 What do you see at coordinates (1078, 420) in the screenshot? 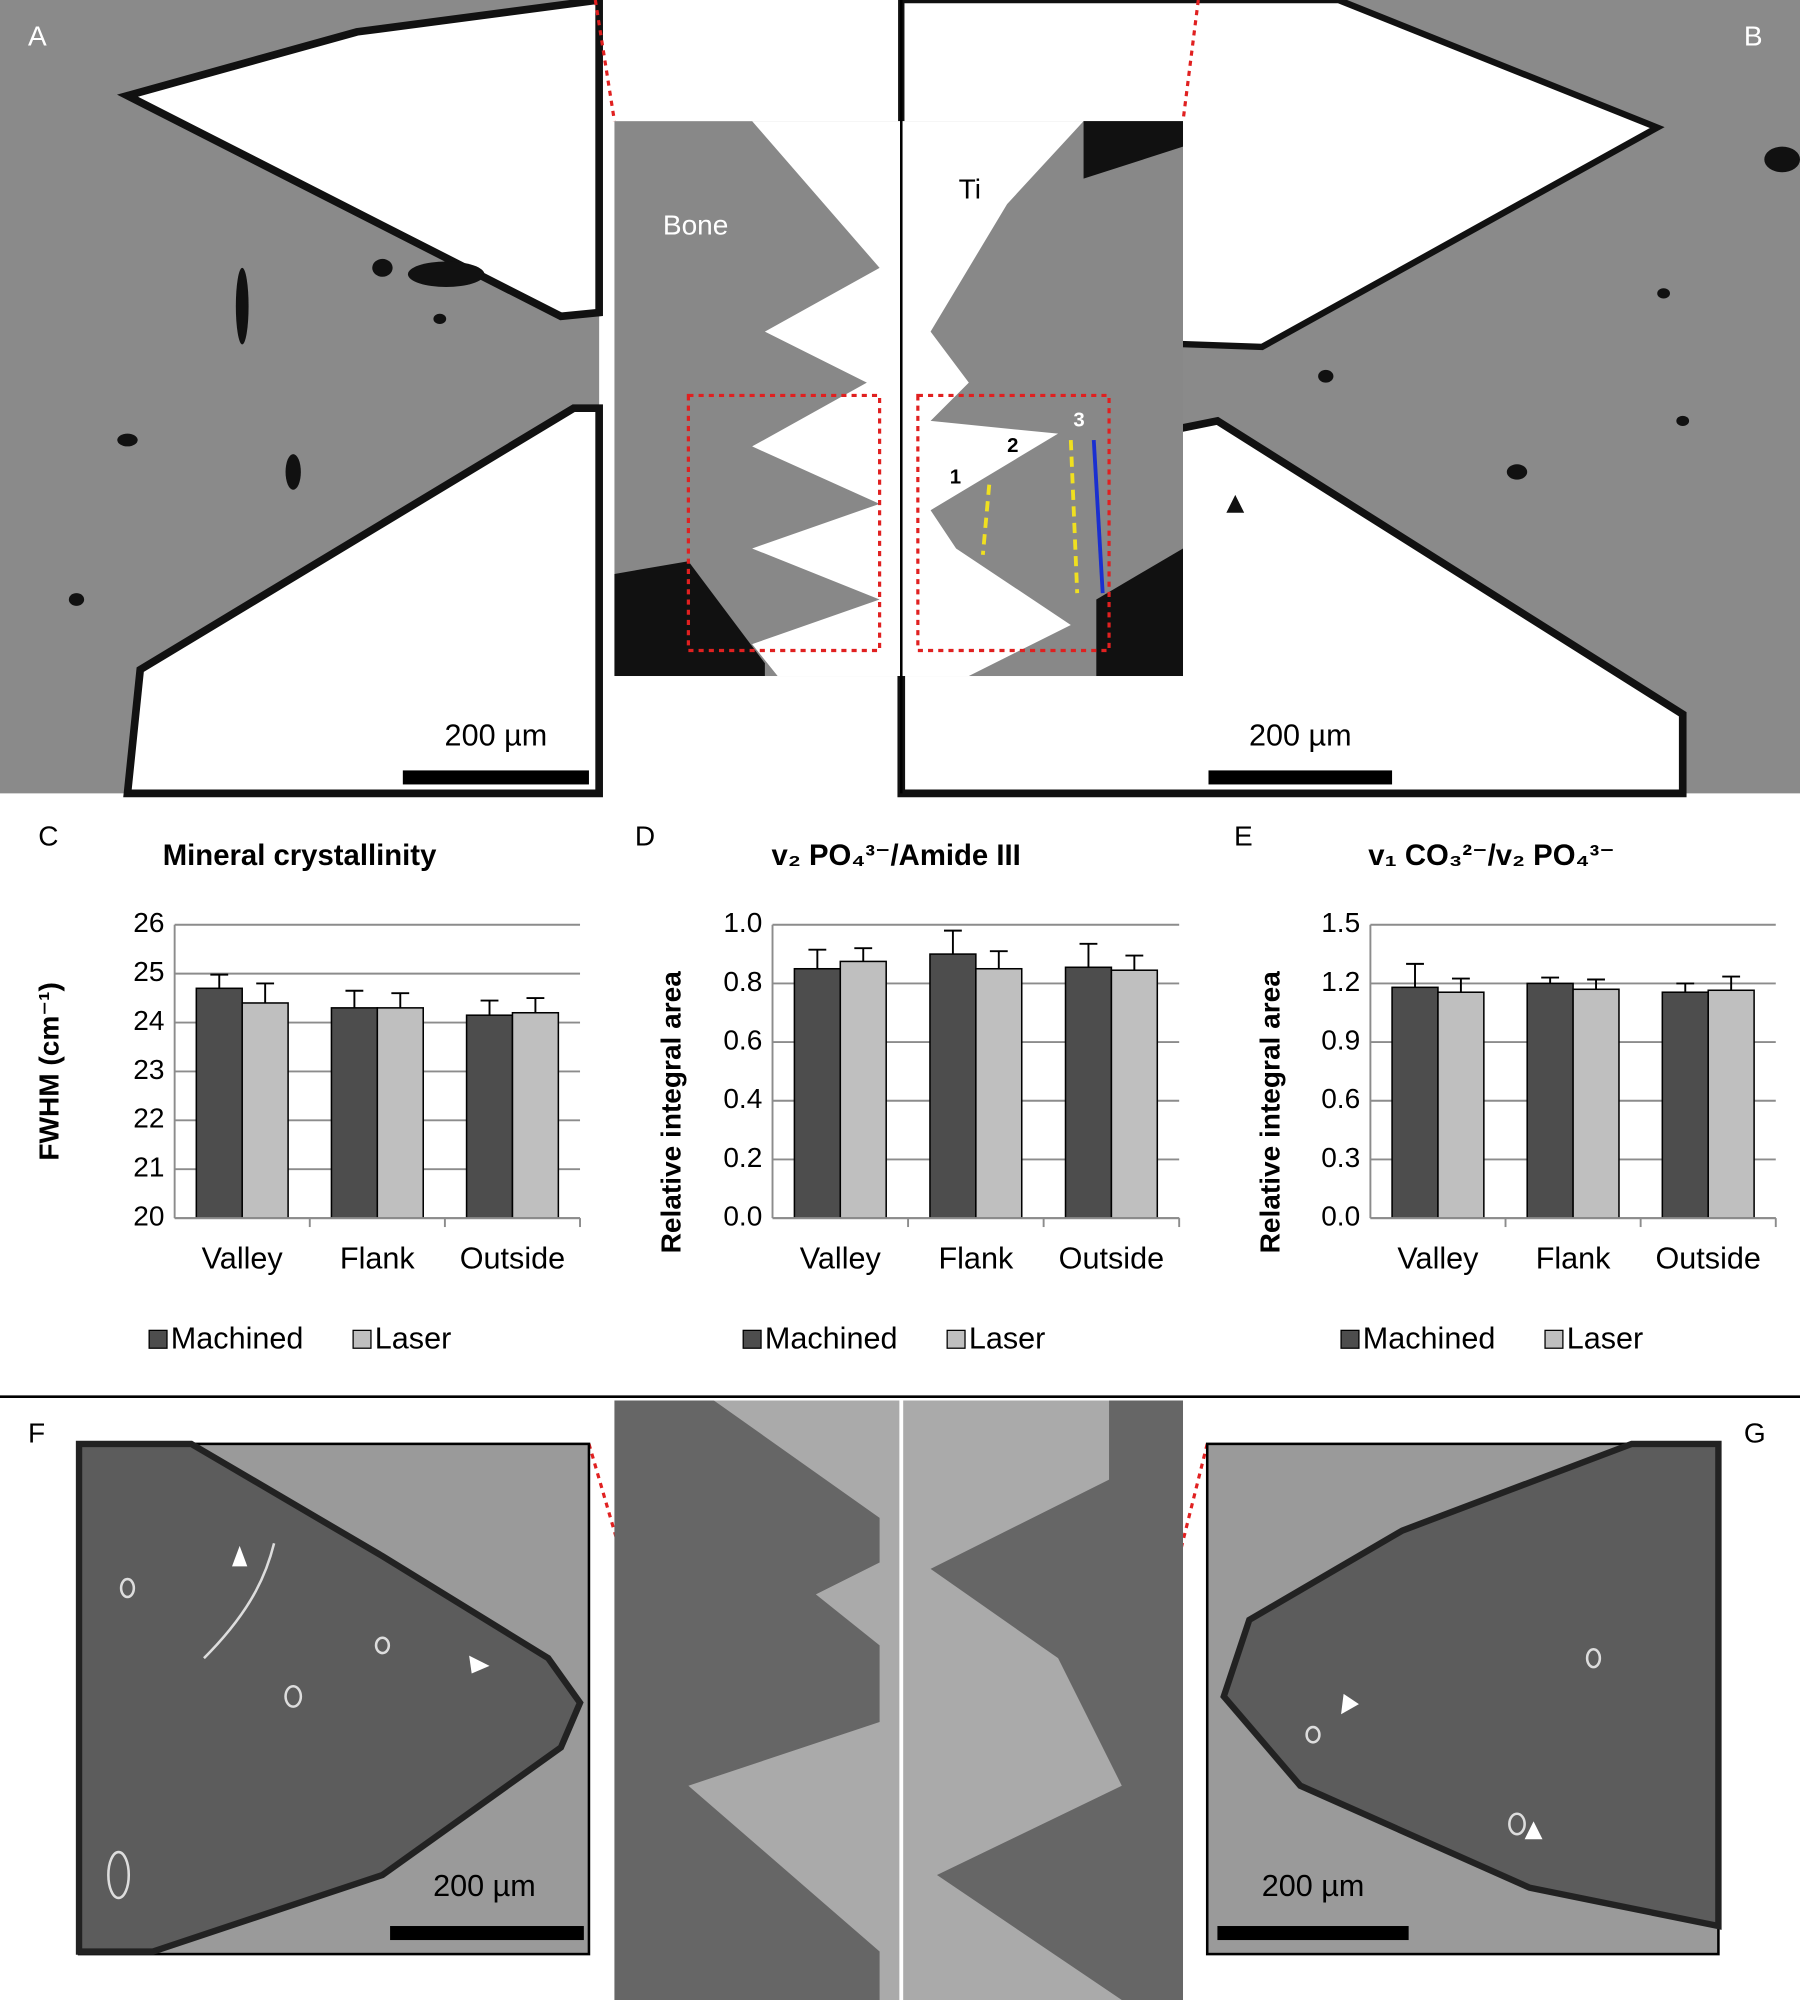
I see `line-label: 3` at bounding box center [1078, 420].